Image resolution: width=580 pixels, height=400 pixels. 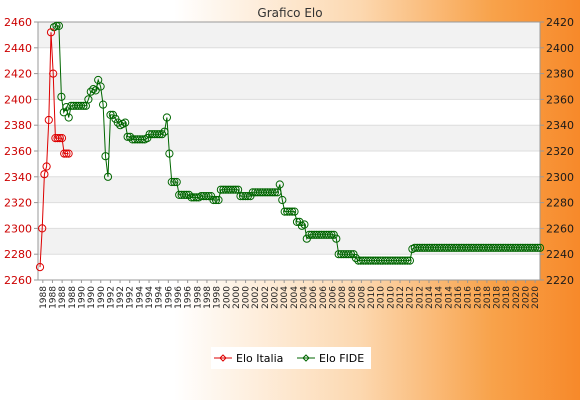 What do you see at coordinates (18, 74) in the screenshot?
I see `left-tick-label: 2420` at bounding box center [18, 74].